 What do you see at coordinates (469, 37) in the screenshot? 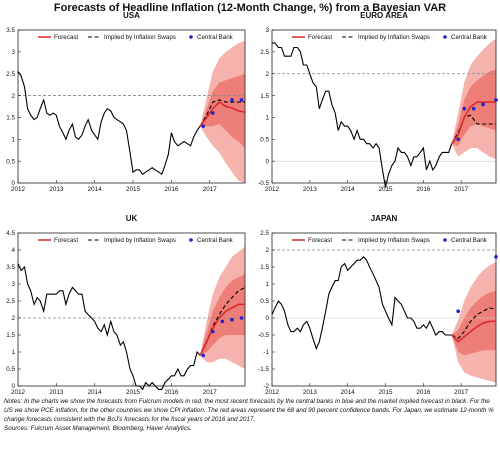
I see `legend-central-bank-label: Central Bank` at bounding box center [469, 37].